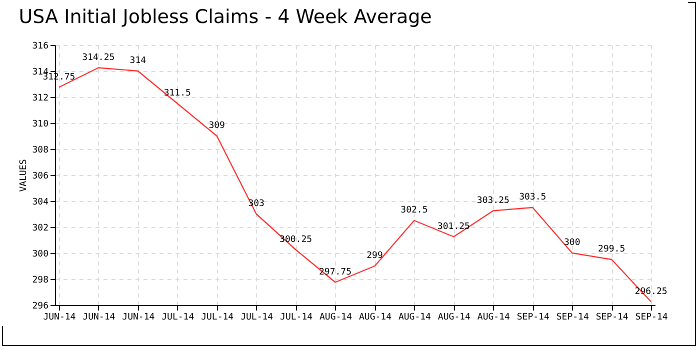 The image size is (700, 350). What do you see at coordinates (225, 17) in the screenshot?
I see `chart-title: USA Initial Jobless Claims - 4 Week Average` at bounding box center [225, 17].